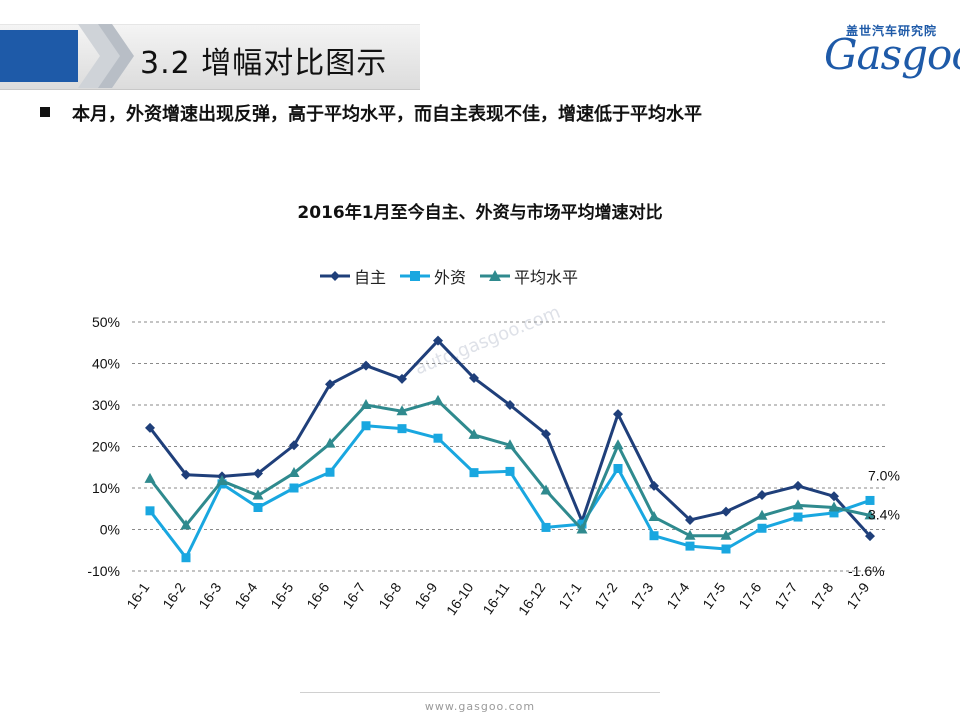 The height and width of the screenshot is (720, 960). Describe the element at coordinates (106, 364) in the screenshot. I see `y-tick-label: 40%` at that location.